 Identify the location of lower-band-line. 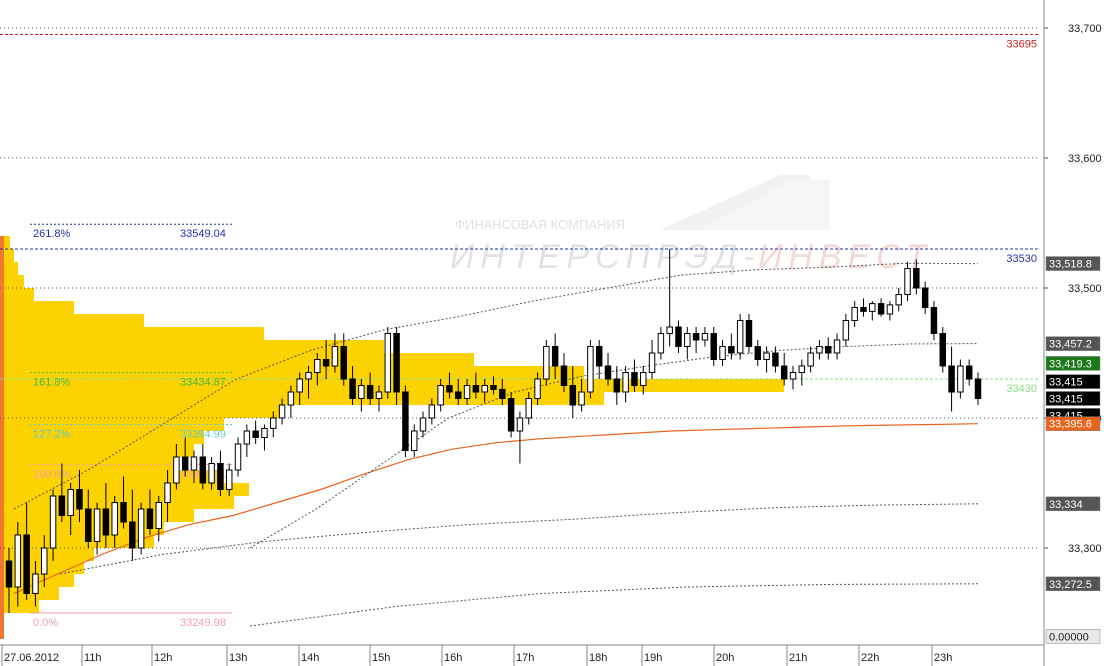
(519, 539).